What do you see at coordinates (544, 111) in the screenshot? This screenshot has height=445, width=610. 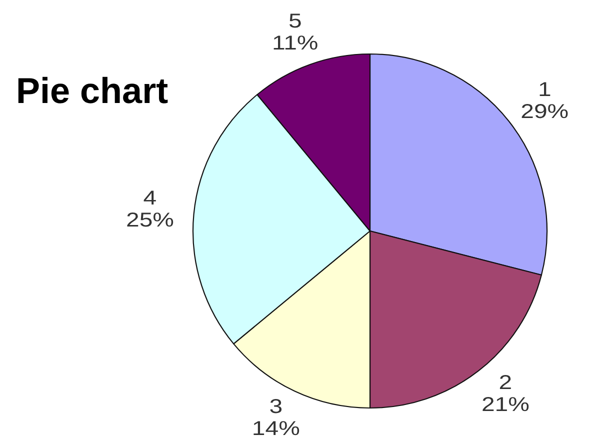 I see `data-label: 29%` at bounding box center [544, 111].